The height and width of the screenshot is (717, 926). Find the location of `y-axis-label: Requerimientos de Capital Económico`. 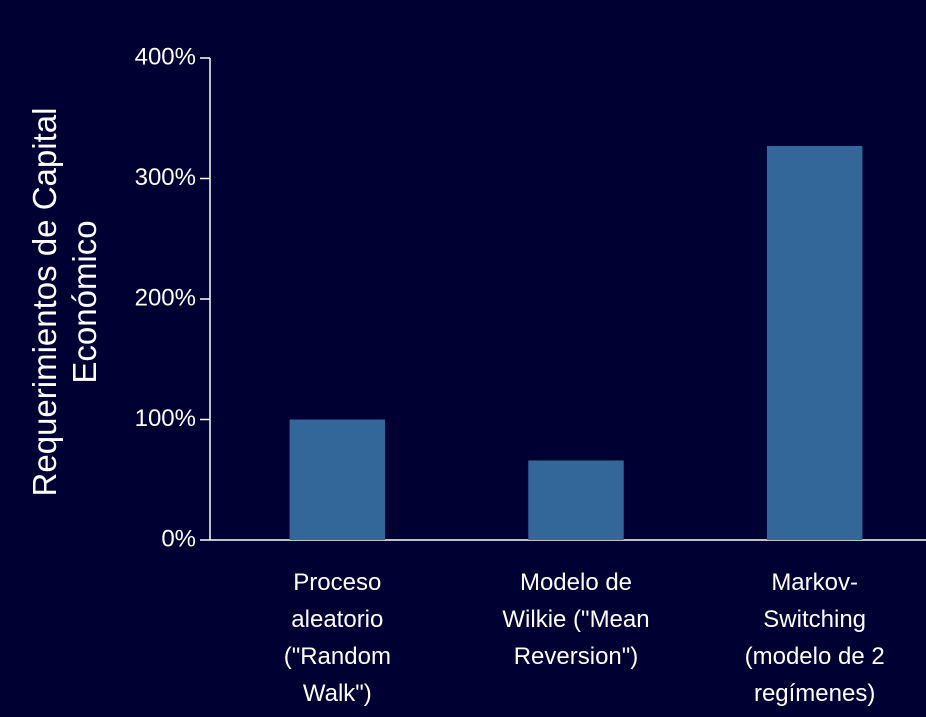

y-axis-label: Requerimientos de Capital Económico is located at coordinates (64, 302).